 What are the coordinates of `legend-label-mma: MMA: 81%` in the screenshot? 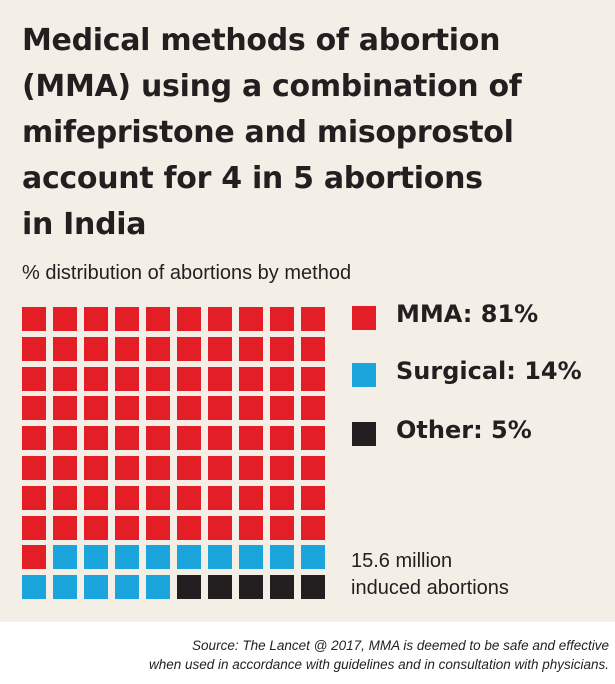 It's located at (467, 314).